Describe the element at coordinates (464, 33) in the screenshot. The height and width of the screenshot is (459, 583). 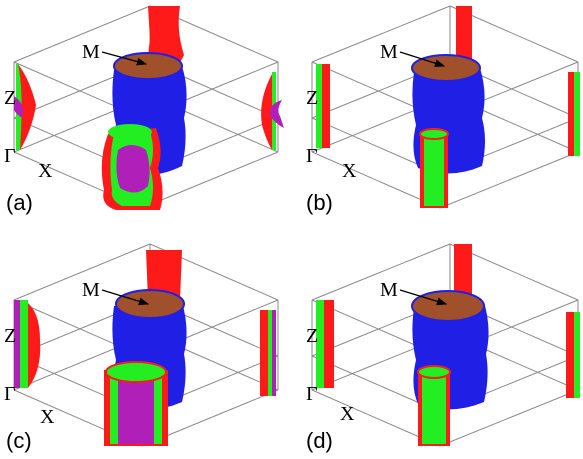
I see `red-pocket-back` at that location.